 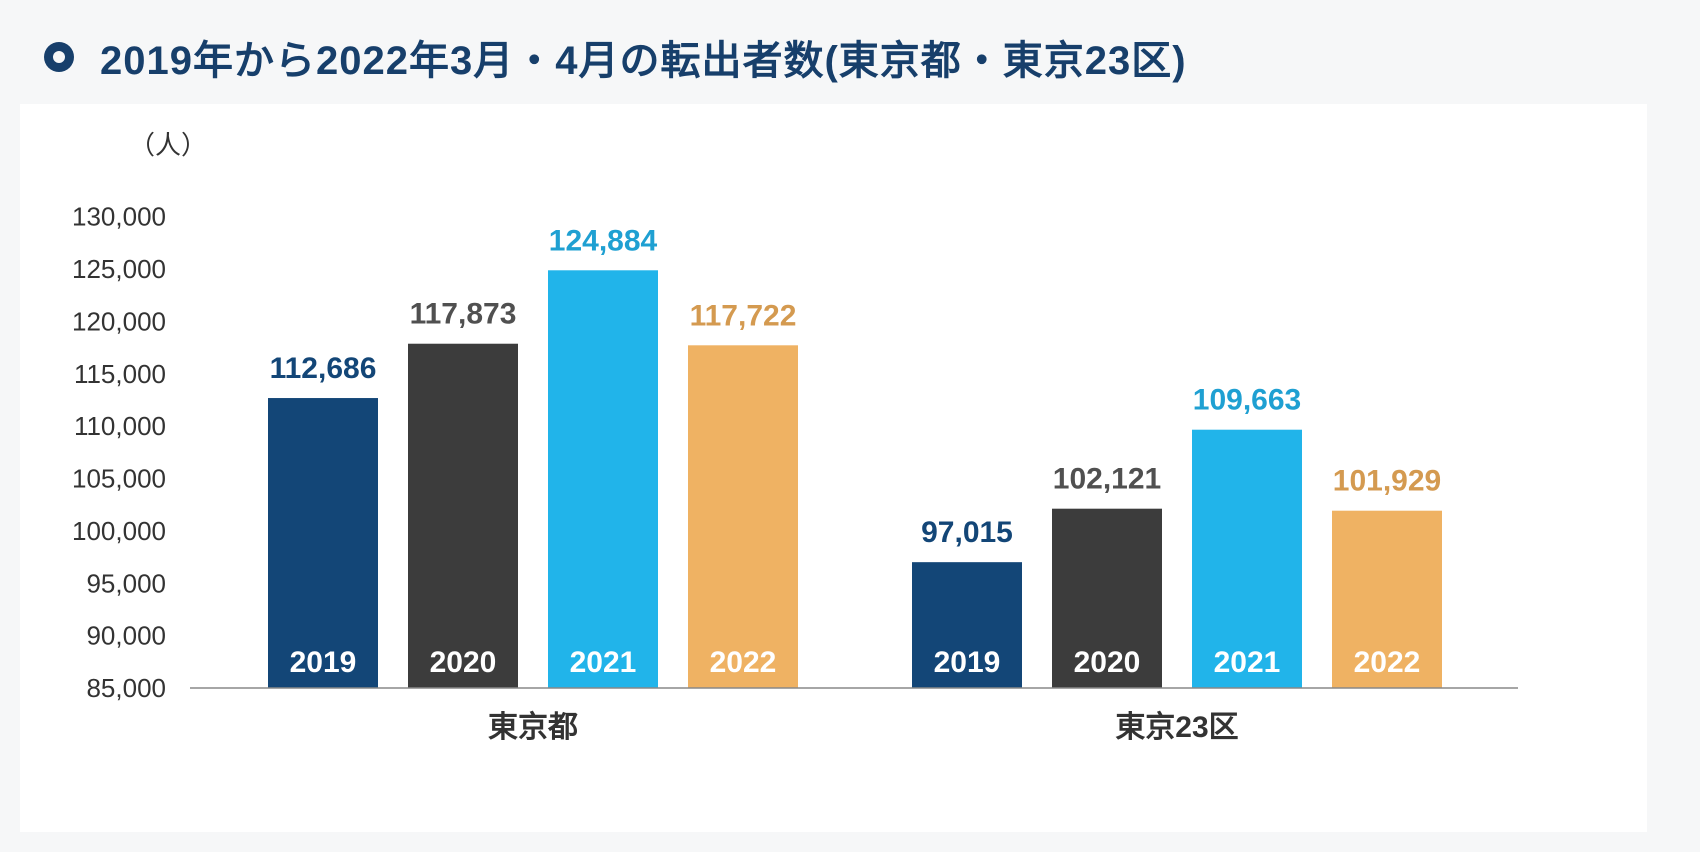 I want to click on bar-value-label: 117,722, so click(x=743, y=315).